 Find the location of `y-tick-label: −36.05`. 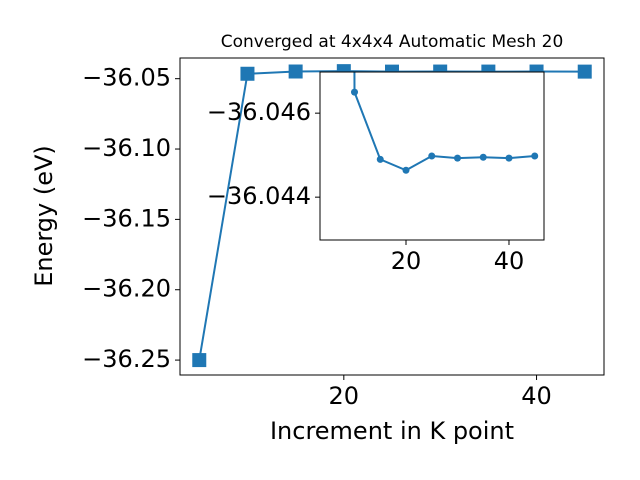

y-tick-label: −36.05 is located at coordinates (126, 78).